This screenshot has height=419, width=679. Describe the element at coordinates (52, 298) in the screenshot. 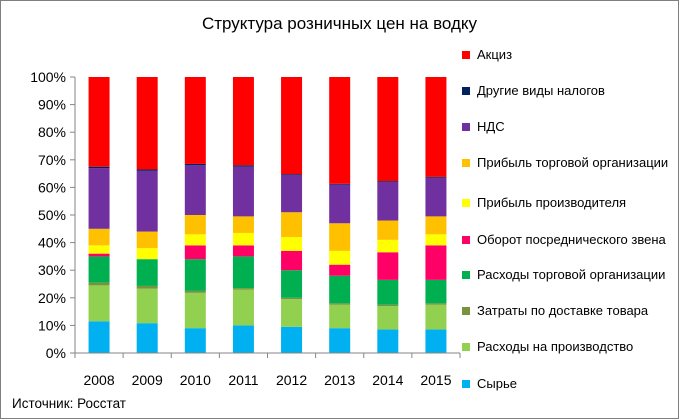

I see `y-tick-label: 20%` at that location.